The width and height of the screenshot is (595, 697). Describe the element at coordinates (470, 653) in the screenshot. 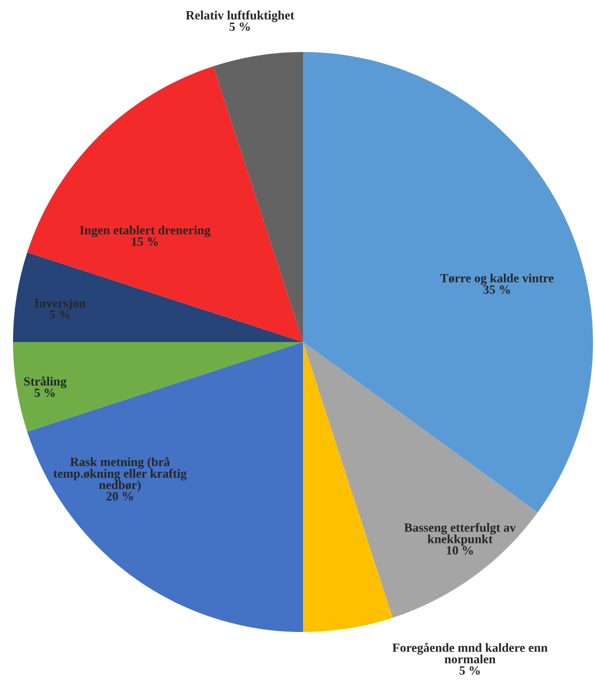

I see `slice-label: Foregående mnd kaldere enn normalen` at that location.